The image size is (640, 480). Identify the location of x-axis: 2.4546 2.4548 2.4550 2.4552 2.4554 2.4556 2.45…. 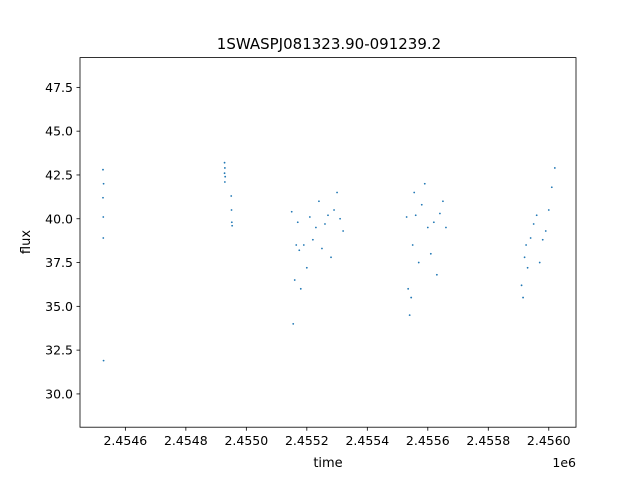
(337, 437).